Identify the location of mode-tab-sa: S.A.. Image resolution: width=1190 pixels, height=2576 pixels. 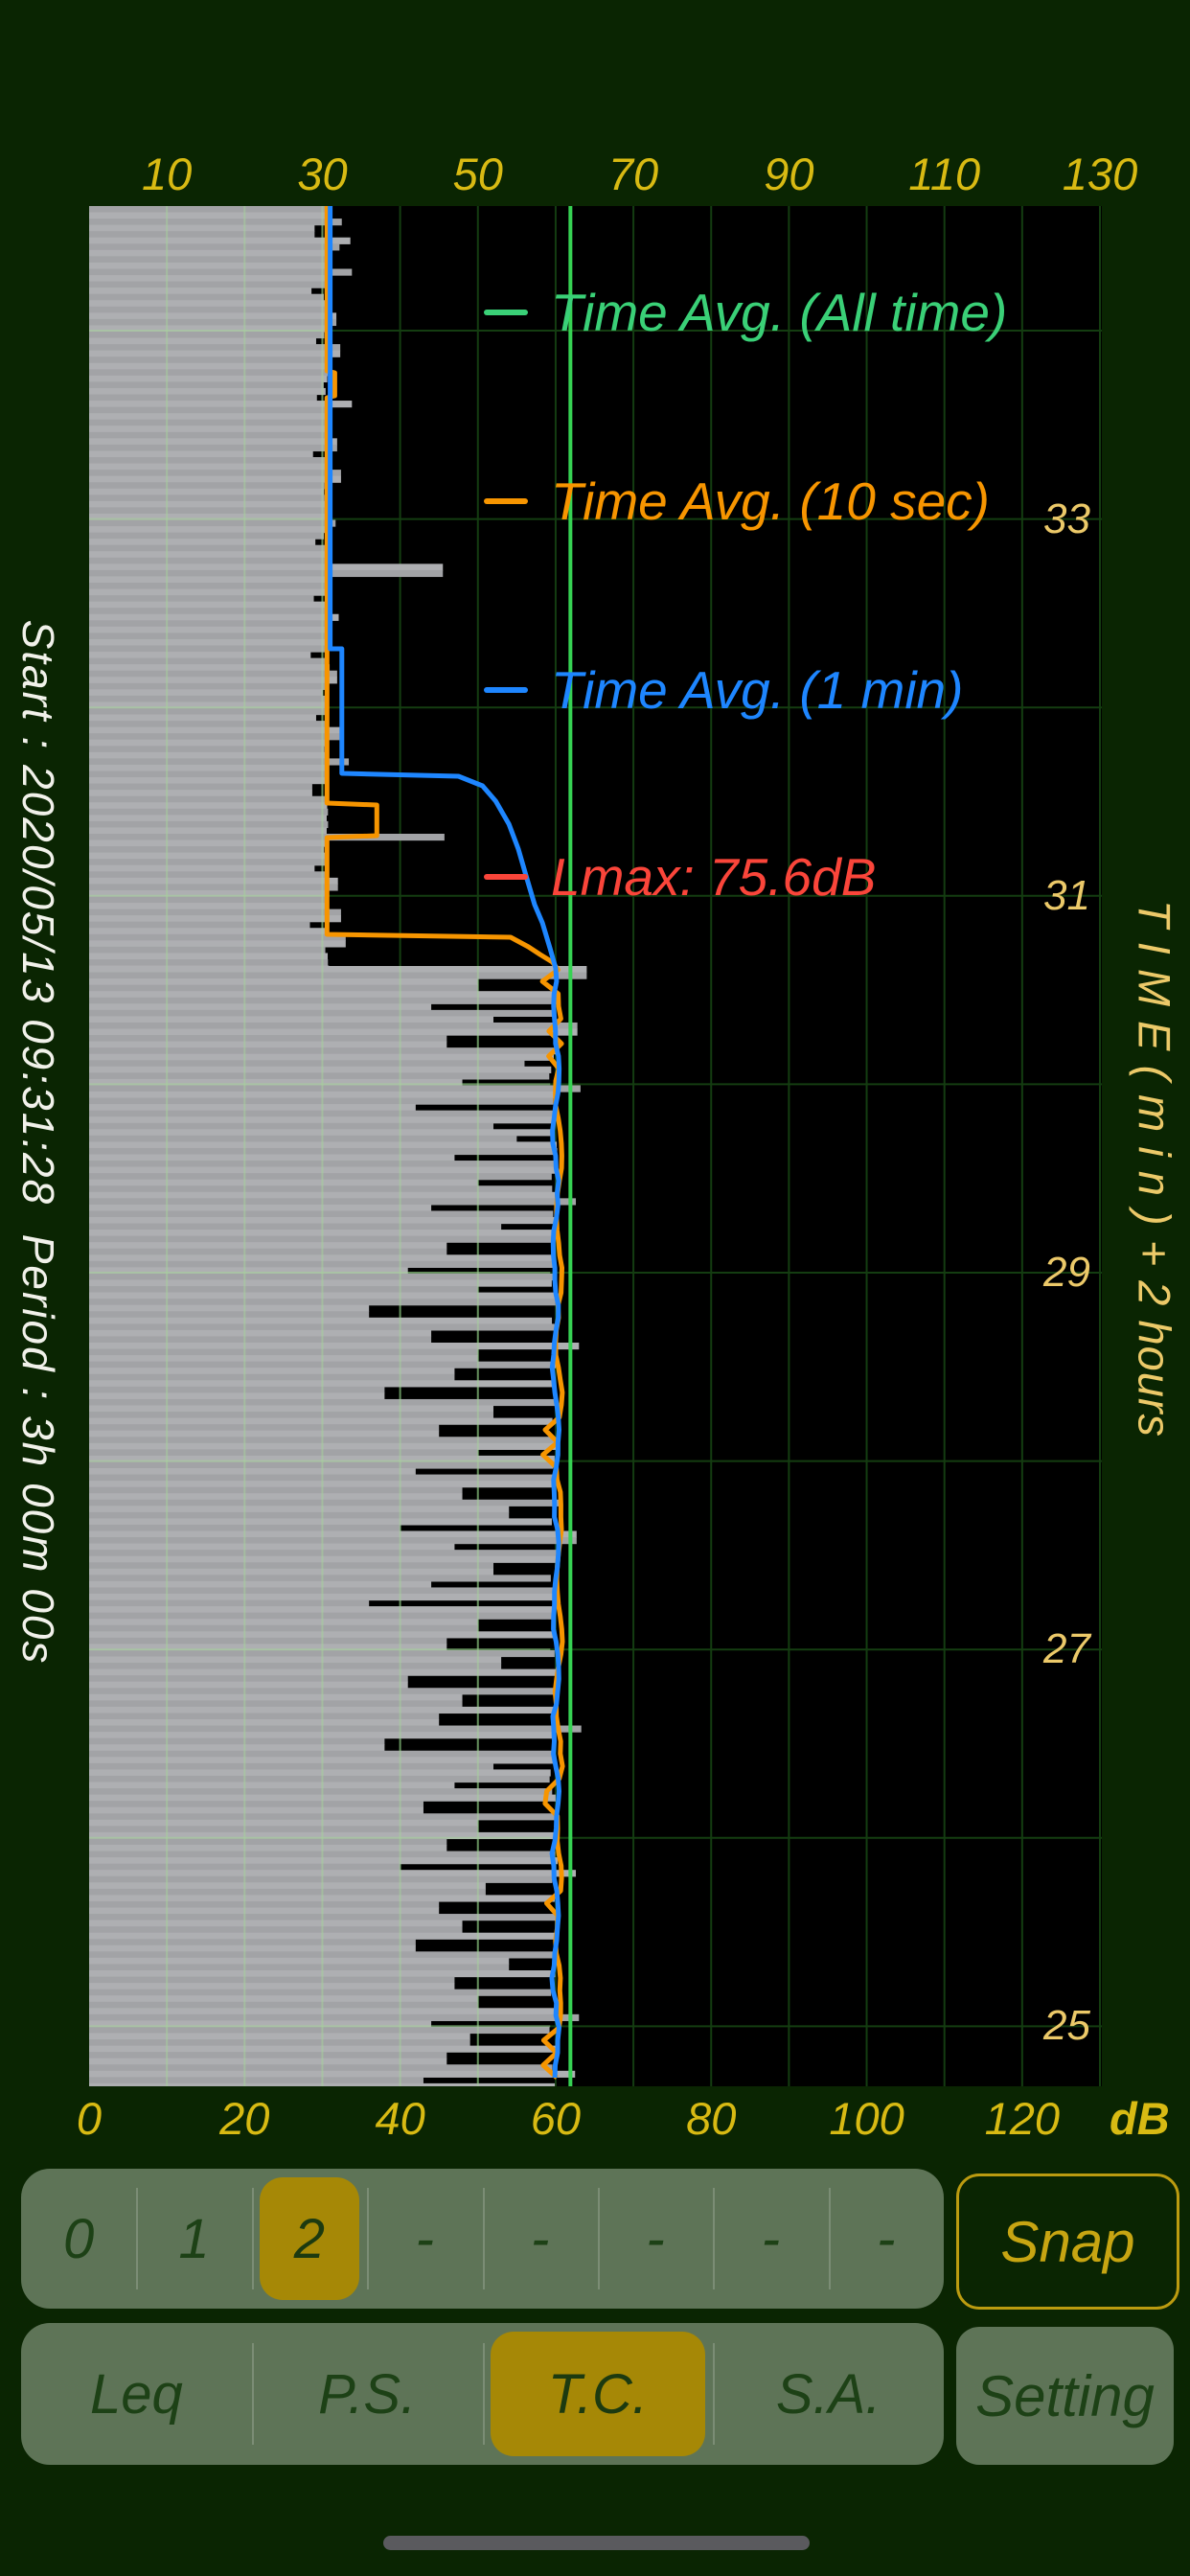
(828, 2394).